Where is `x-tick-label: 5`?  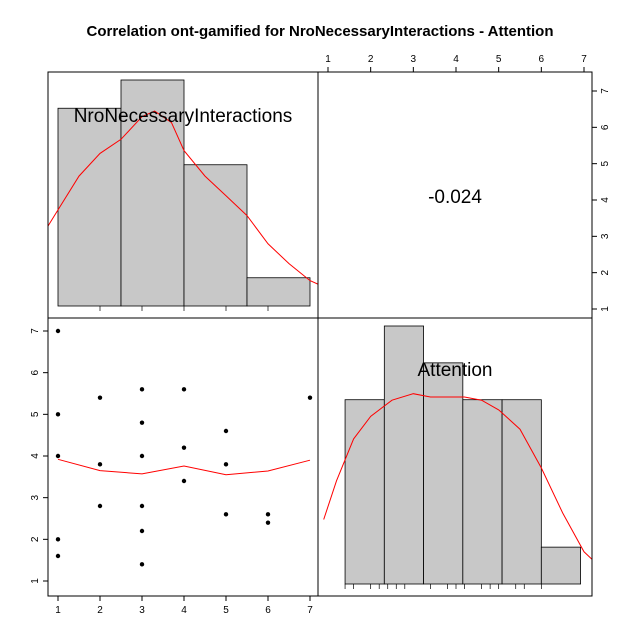 x-tick-label: 5 is located at coordinates (226, 610).